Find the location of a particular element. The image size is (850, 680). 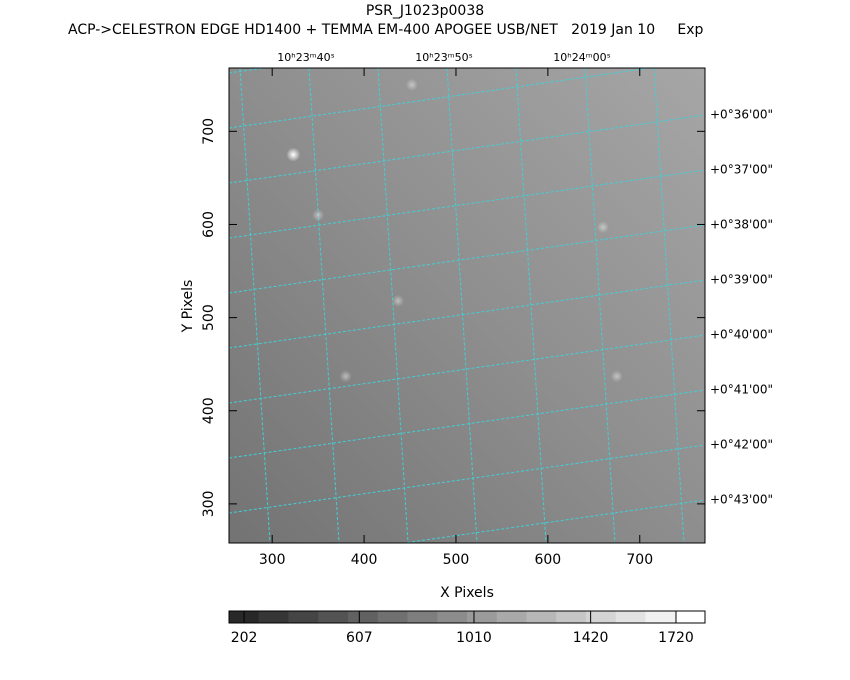

dec-label: +0°39'00" is located at coordinates (741, 280).